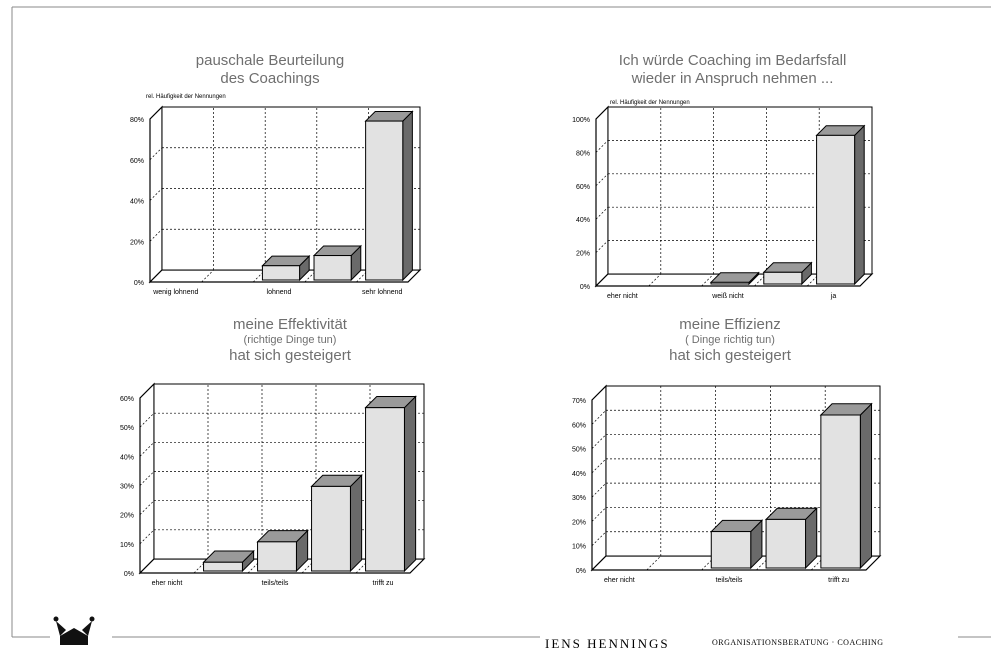 This screenshot has width=991, height=652. What do you see at coordinates (382, 292) in the screenshot?
I see `x-tick-label: sehr lohnend` at bounding box center [382, 292].